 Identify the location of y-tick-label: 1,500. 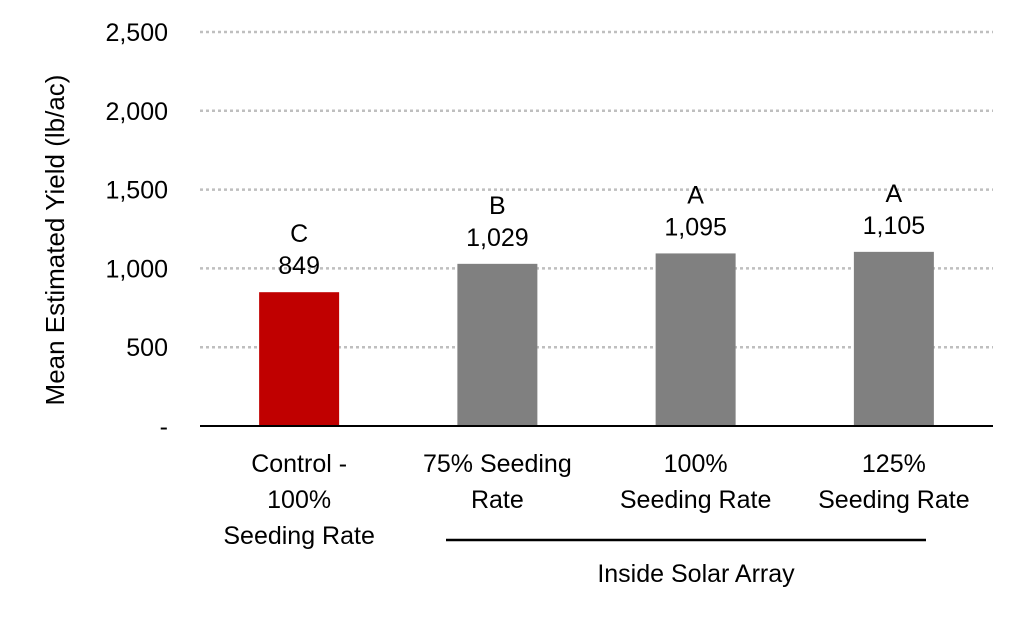
(136, 191).